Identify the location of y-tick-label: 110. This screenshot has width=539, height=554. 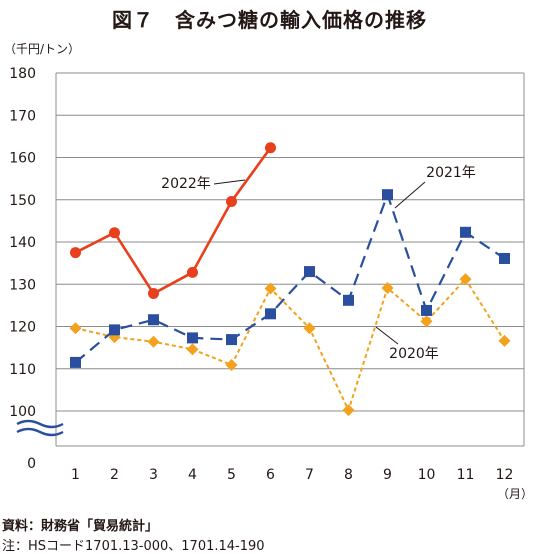
(22, 370).